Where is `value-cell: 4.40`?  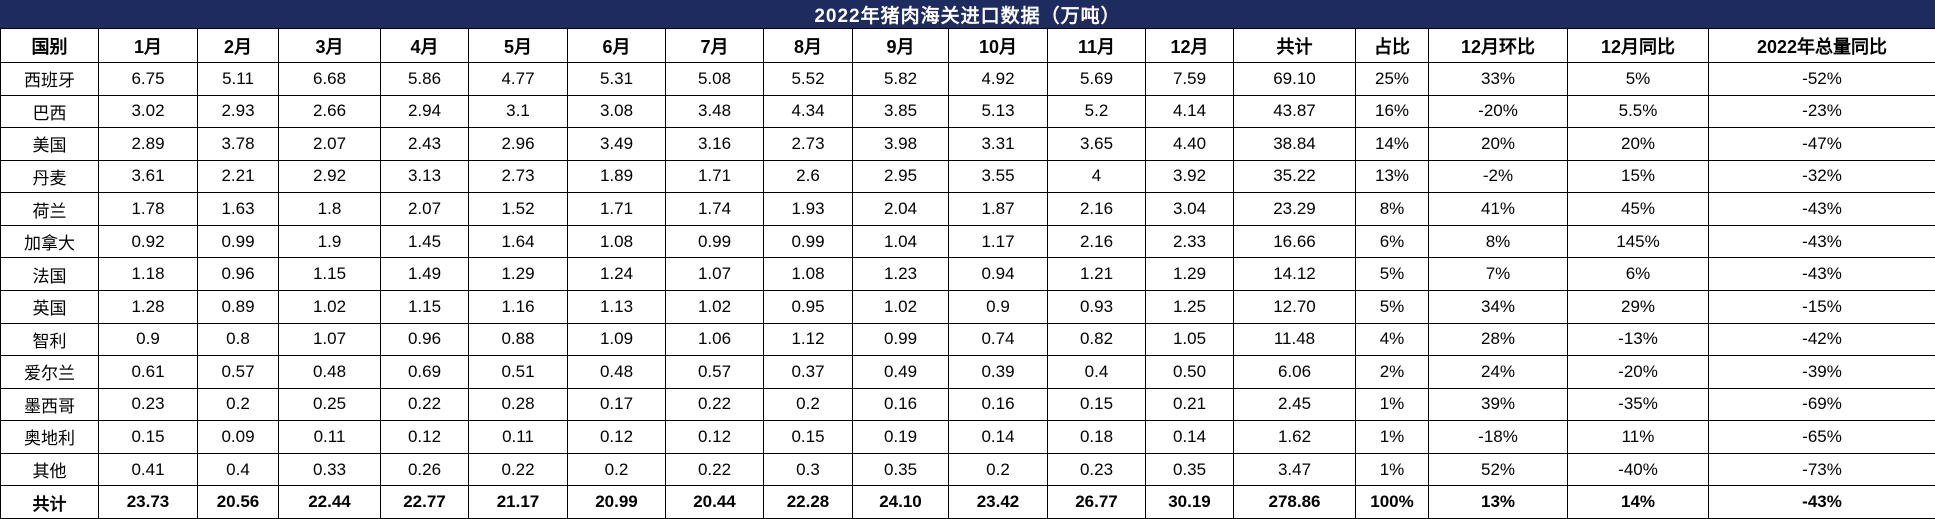 value-cell: 4.40 is located at coordinates (1189, 144).